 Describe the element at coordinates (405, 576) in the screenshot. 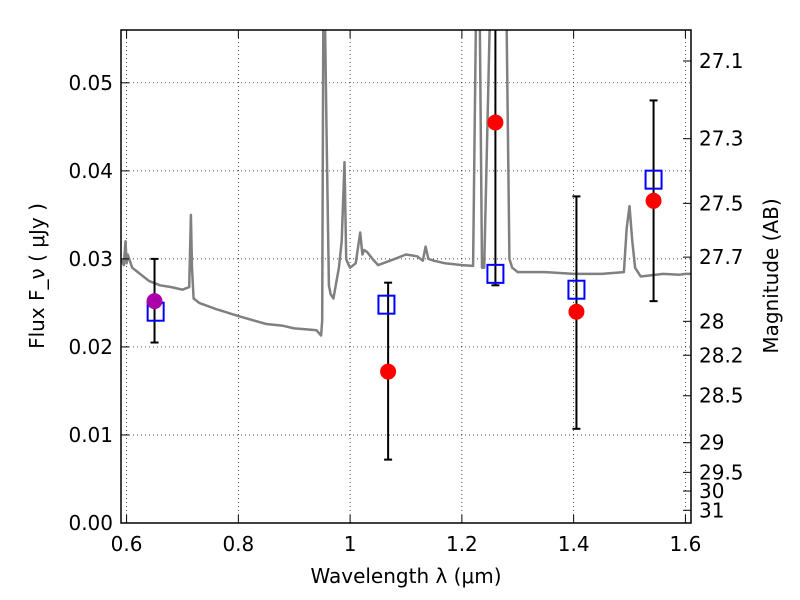

I see `x-axis-label: Wavelength λ (μm)` at that location.